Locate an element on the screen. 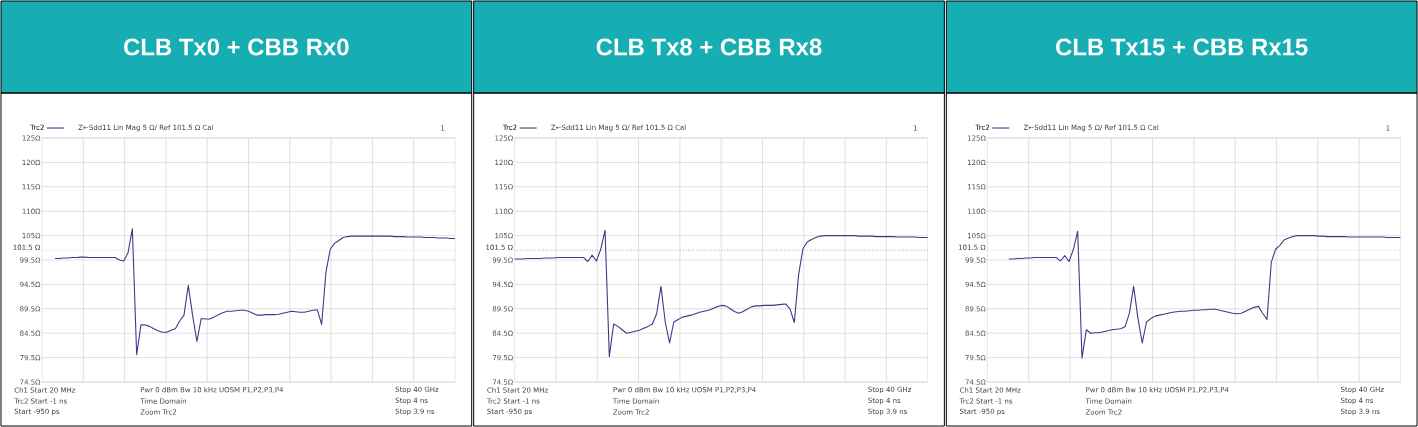 This screenshot has height=427, width=1418. chart-title: CLB Tx0 + CBB Rx0 is located at coordinates (236, 47).